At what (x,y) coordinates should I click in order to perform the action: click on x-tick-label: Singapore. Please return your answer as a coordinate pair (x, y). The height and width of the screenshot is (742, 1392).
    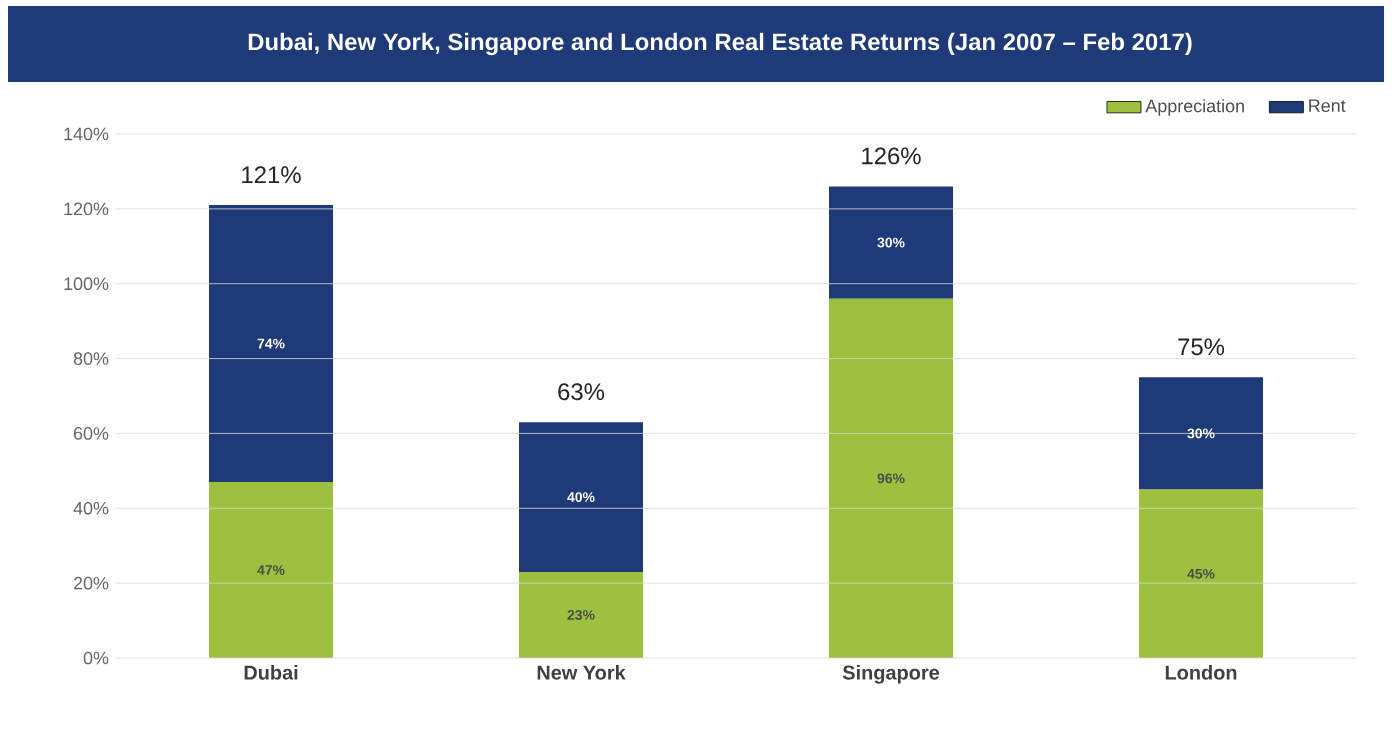
    Looking at the image, I should click on (891, 674).